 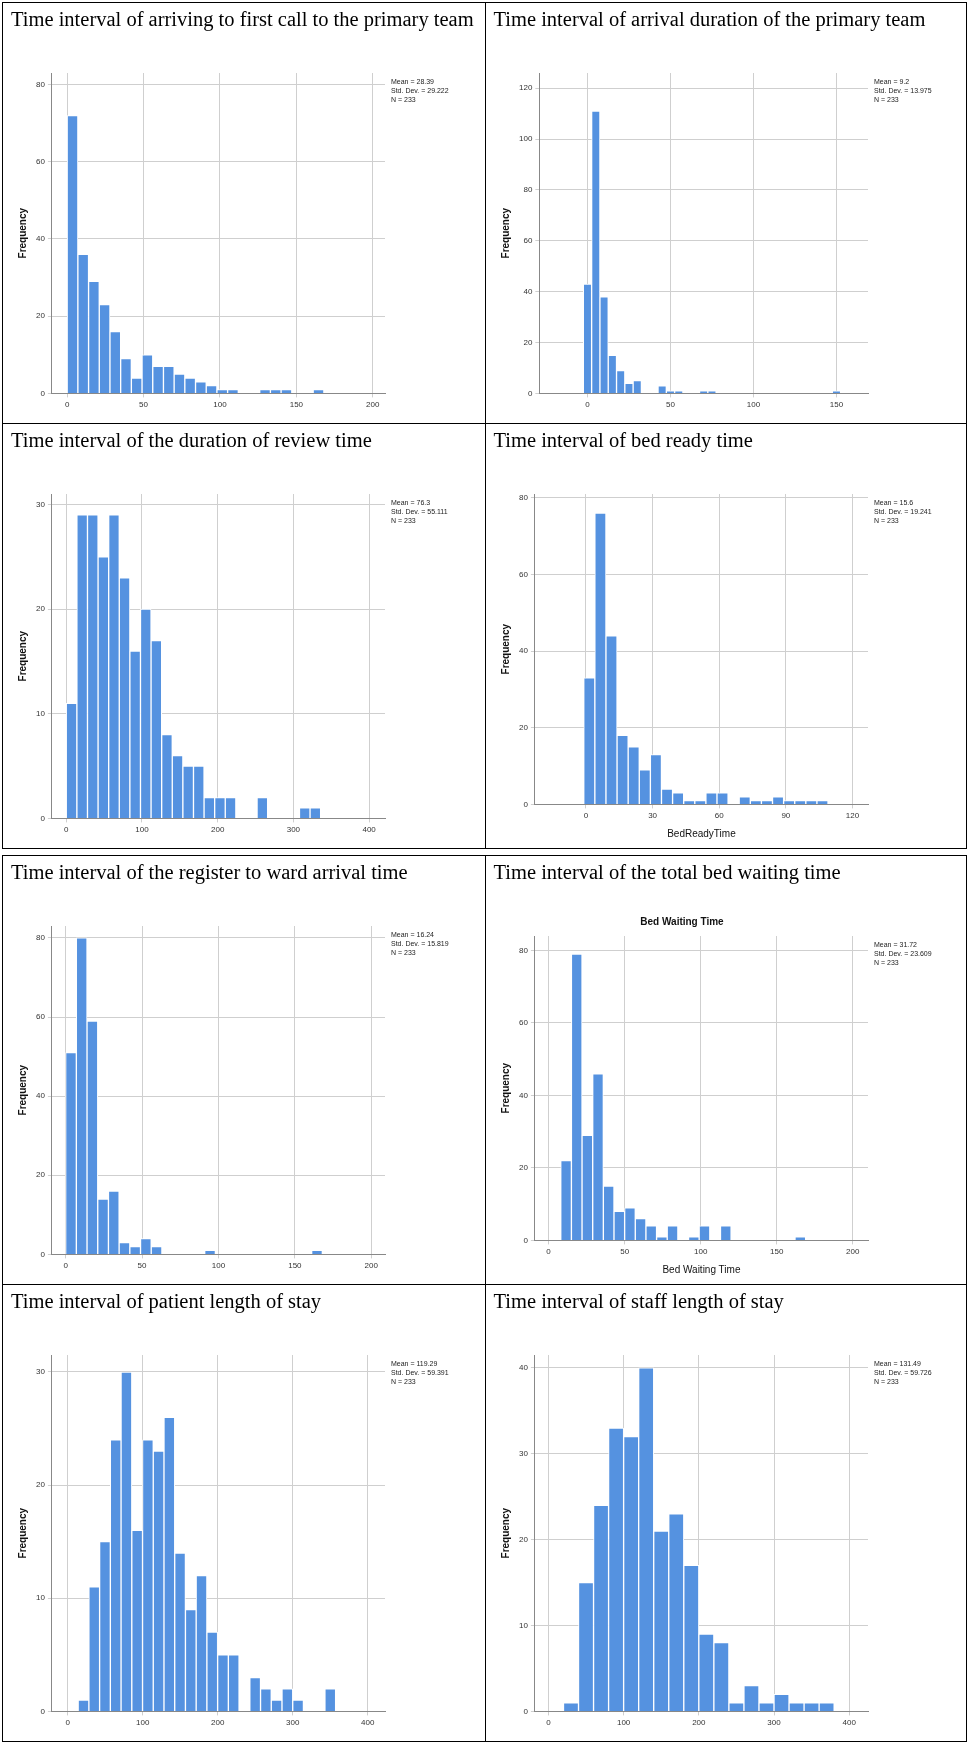 What do you see at coordinates (242, 20) in the screenshot?
I see `chart-title: Time interval of arriving to first call to the primary team` at bounding box center [242, 20].